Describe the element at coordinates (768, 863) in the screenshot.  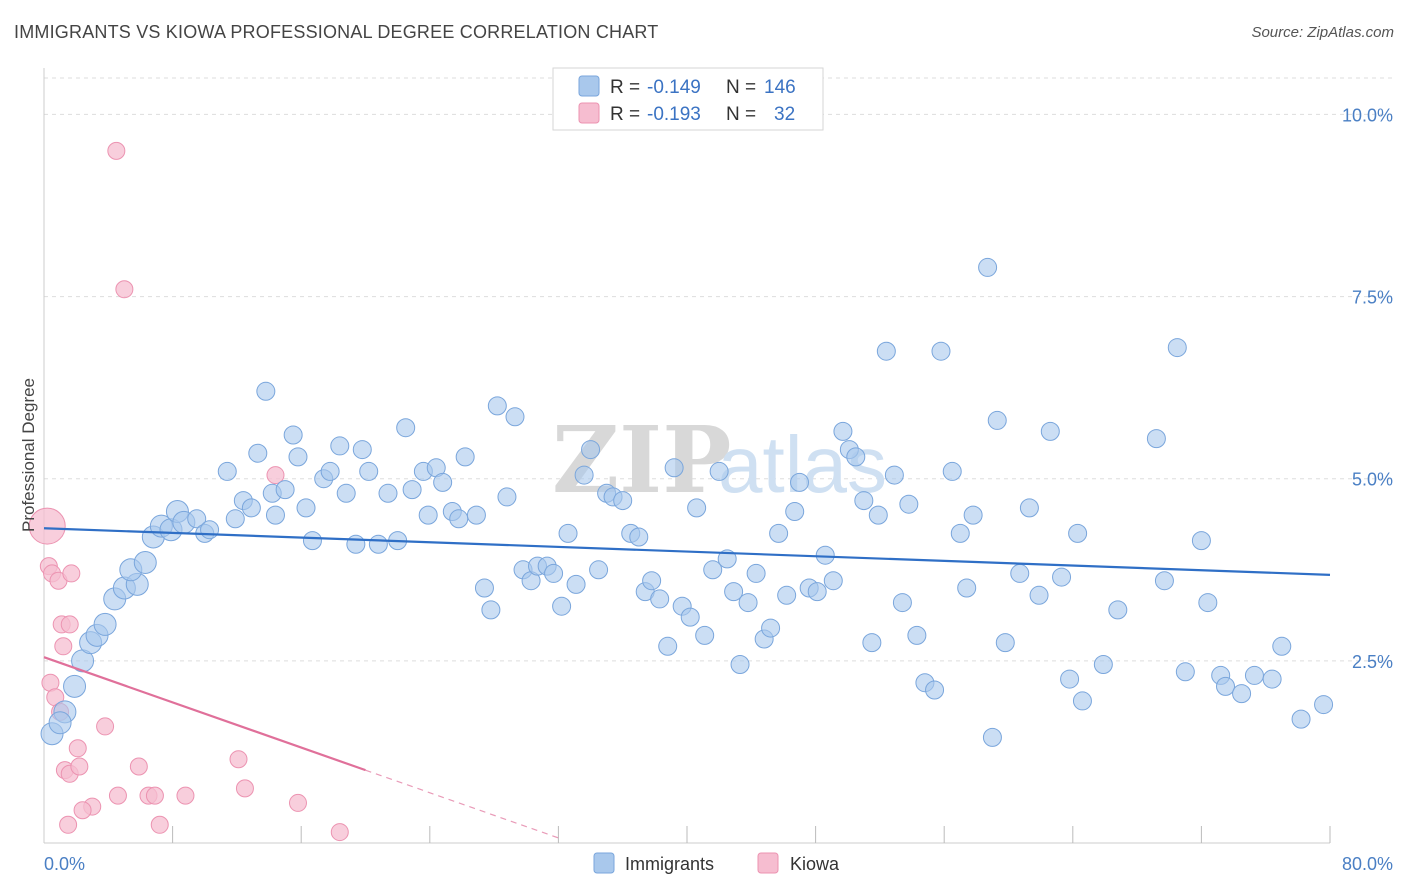
I see `bottom-legend-swatch-kiowa` at that location.